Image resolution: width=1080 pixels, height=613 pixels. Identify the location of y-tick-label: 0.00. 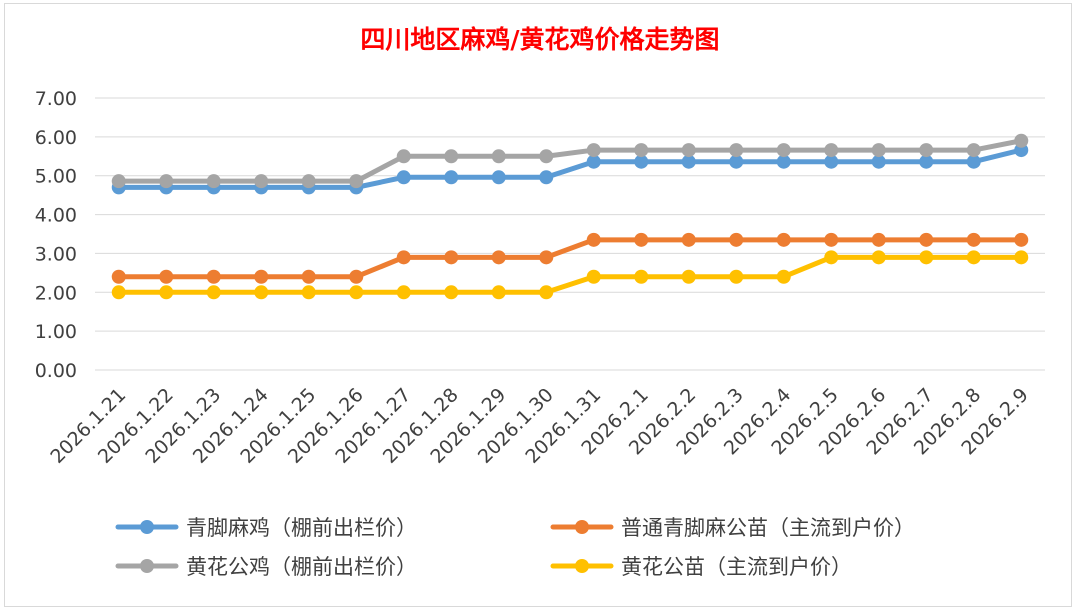
(56, 371).